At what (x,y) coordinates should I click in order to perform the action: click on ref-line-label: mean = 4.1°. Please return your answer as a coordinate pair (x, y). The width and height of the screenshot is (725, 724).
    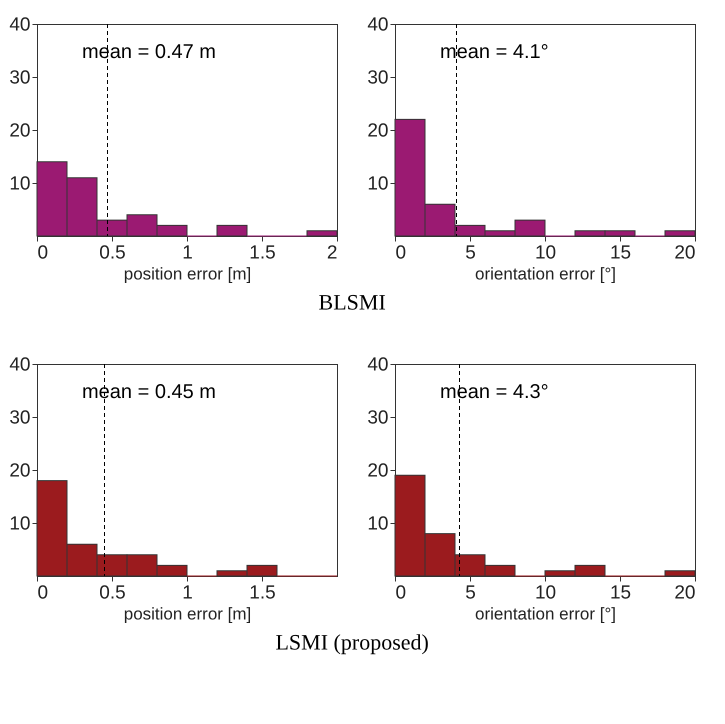
    Looking at the image, I should click on (494, 52).